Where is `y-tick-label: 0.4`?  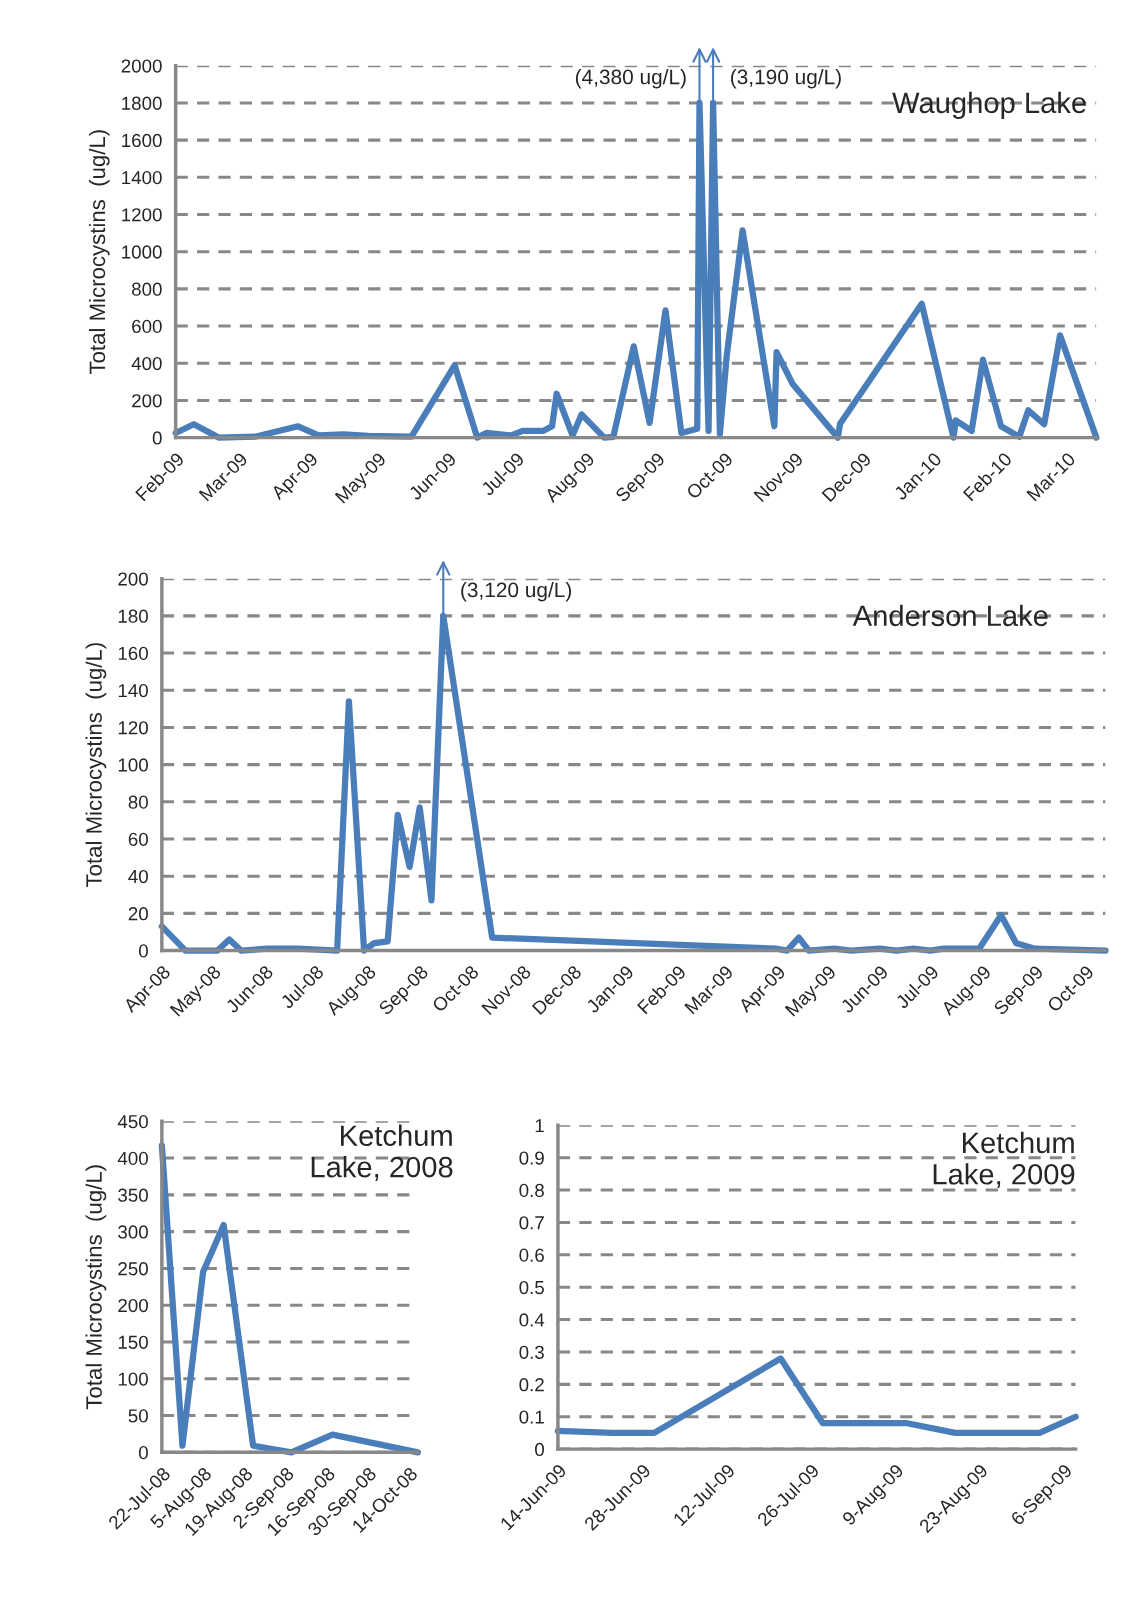
y-tick-label: 0.4 is located at coordinates (532, 1320).